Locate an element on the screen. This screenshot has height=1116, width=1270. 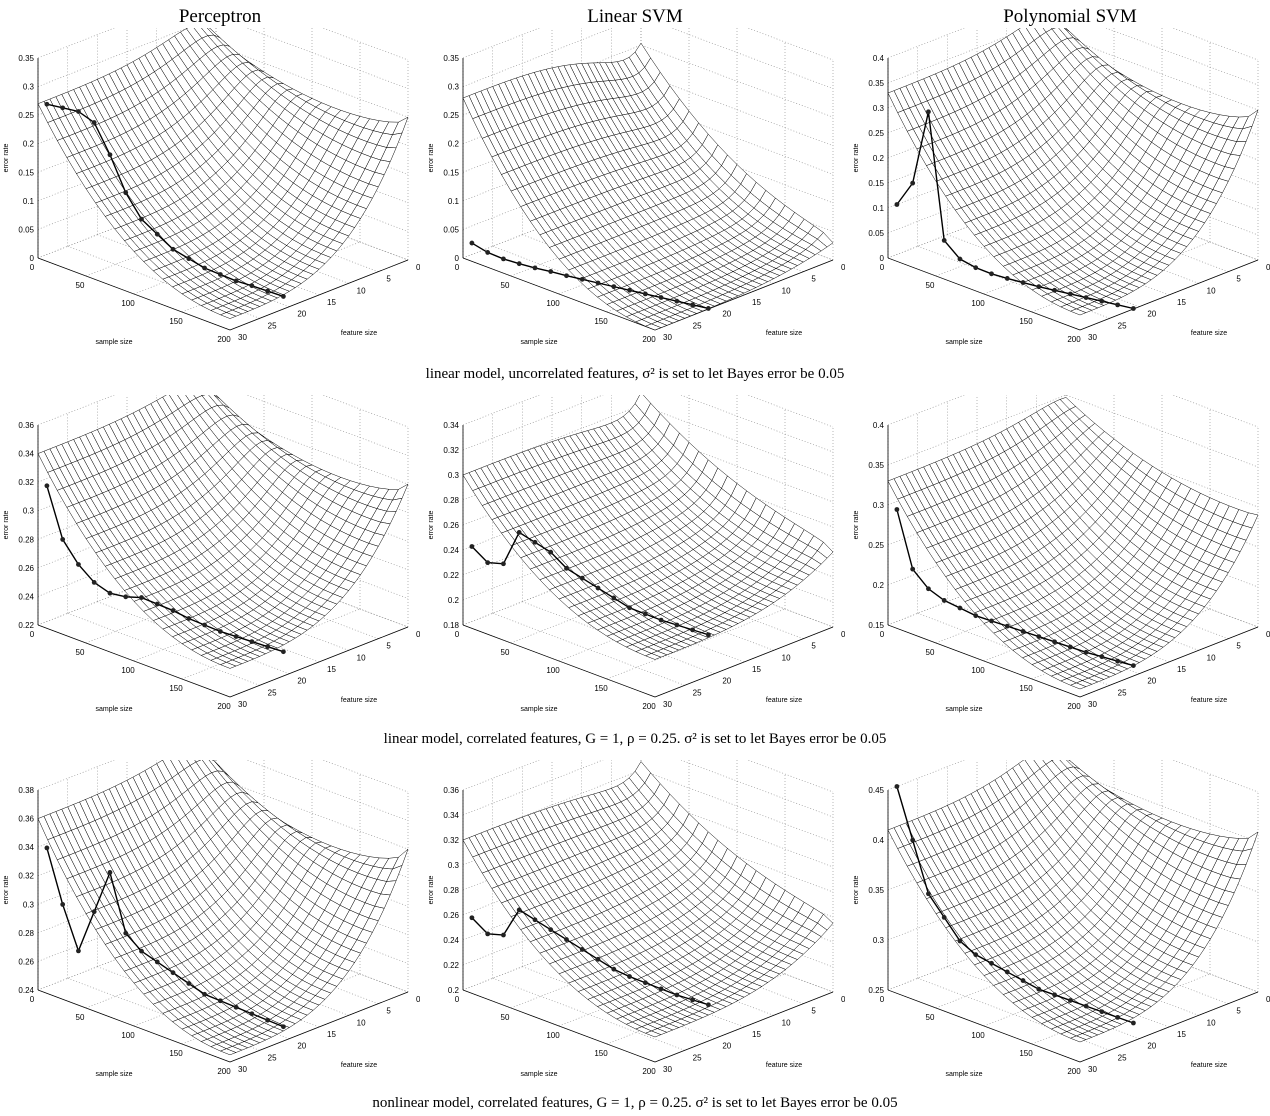
z-tick-label: 0.34 is located at coordinates (451, 815).